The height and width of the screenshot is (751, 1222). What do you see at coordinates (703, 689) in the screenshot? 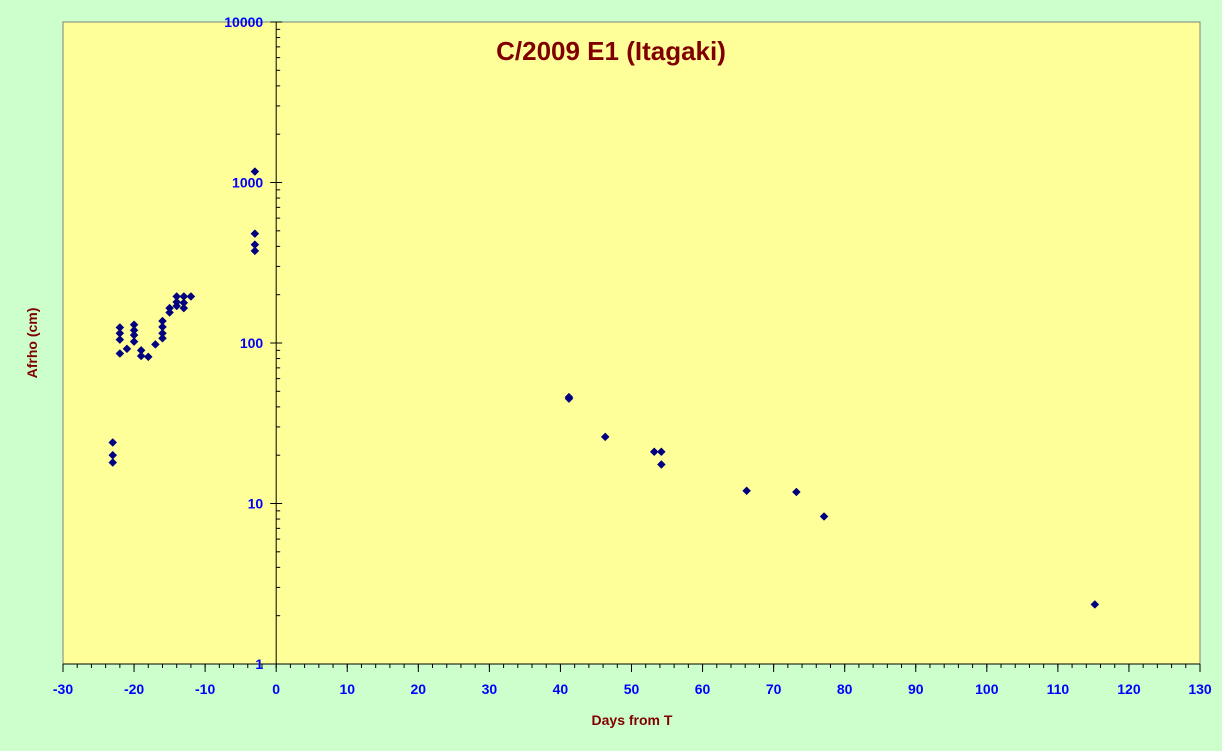
I see `x-tick-label: 60` at bounding box center [703, 689].